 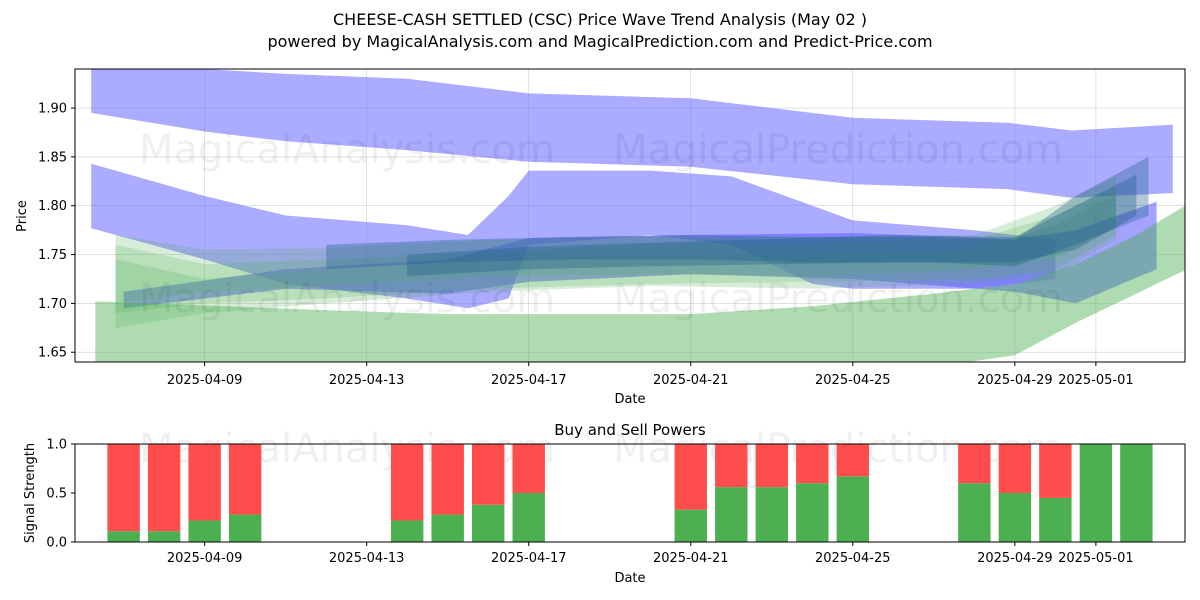 What do you see at coordinates (56, 494) in the screenshot?
I see `power-y-tick-label: 0.5` at bounding box center [56, 494].